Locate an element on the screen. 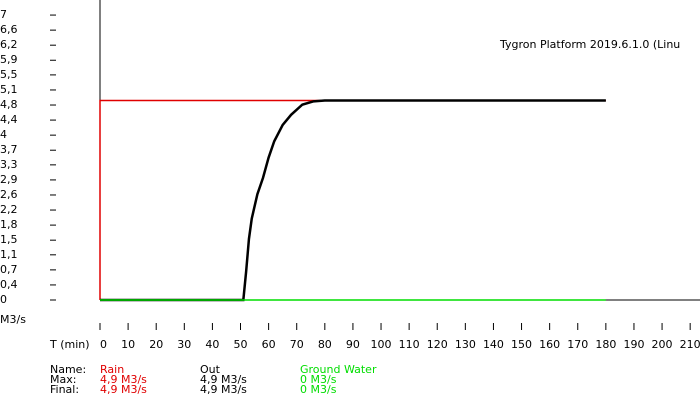 This screenshot has width=700, height=400. x-tick-label: 200 is located at coordinates (662, 344).